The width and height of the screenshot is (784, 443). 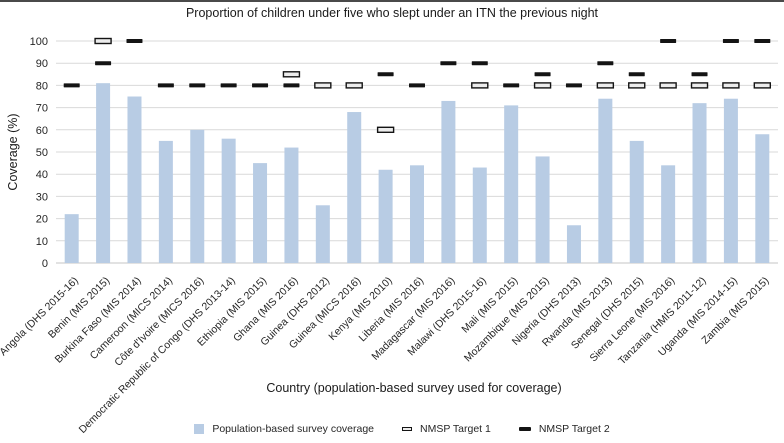 What do you see at coordinates (199, 429) in the screenshot?
I see `bar-swatch-icon` at bounding box center [199, 429].